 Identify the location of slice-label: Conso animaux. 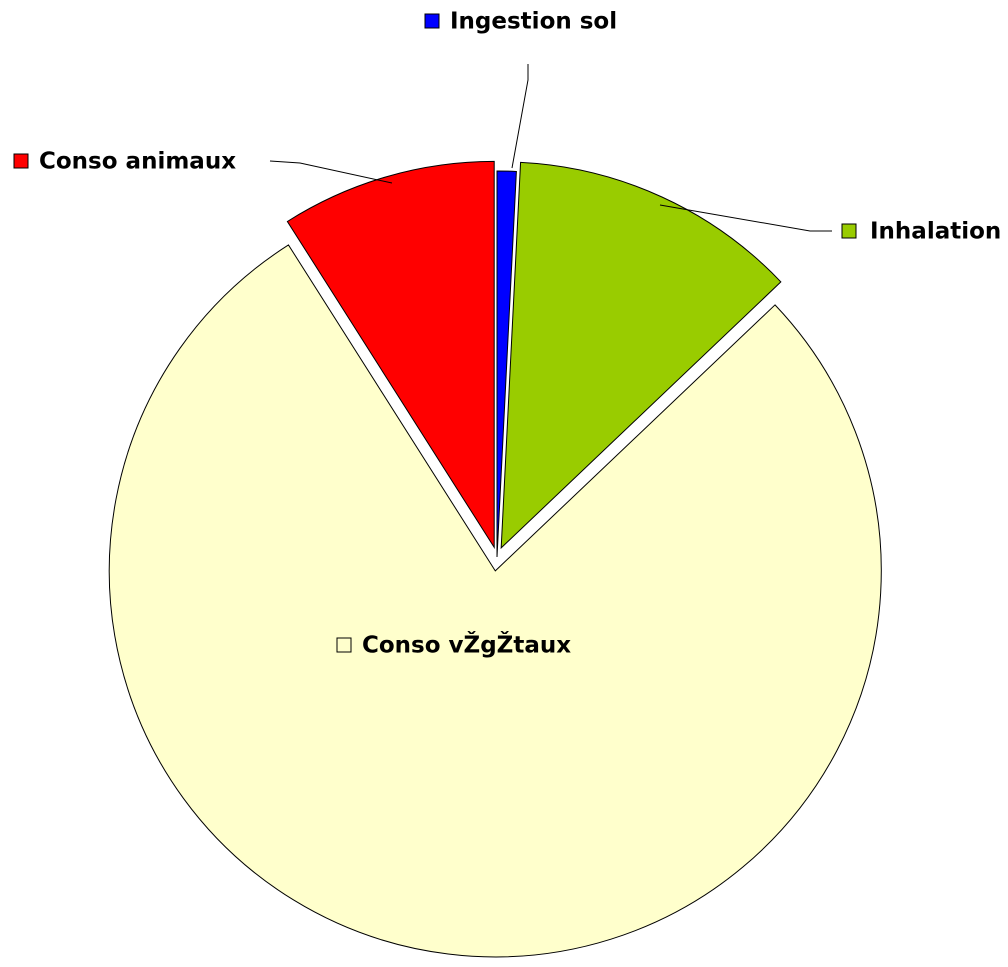
(137, 162).